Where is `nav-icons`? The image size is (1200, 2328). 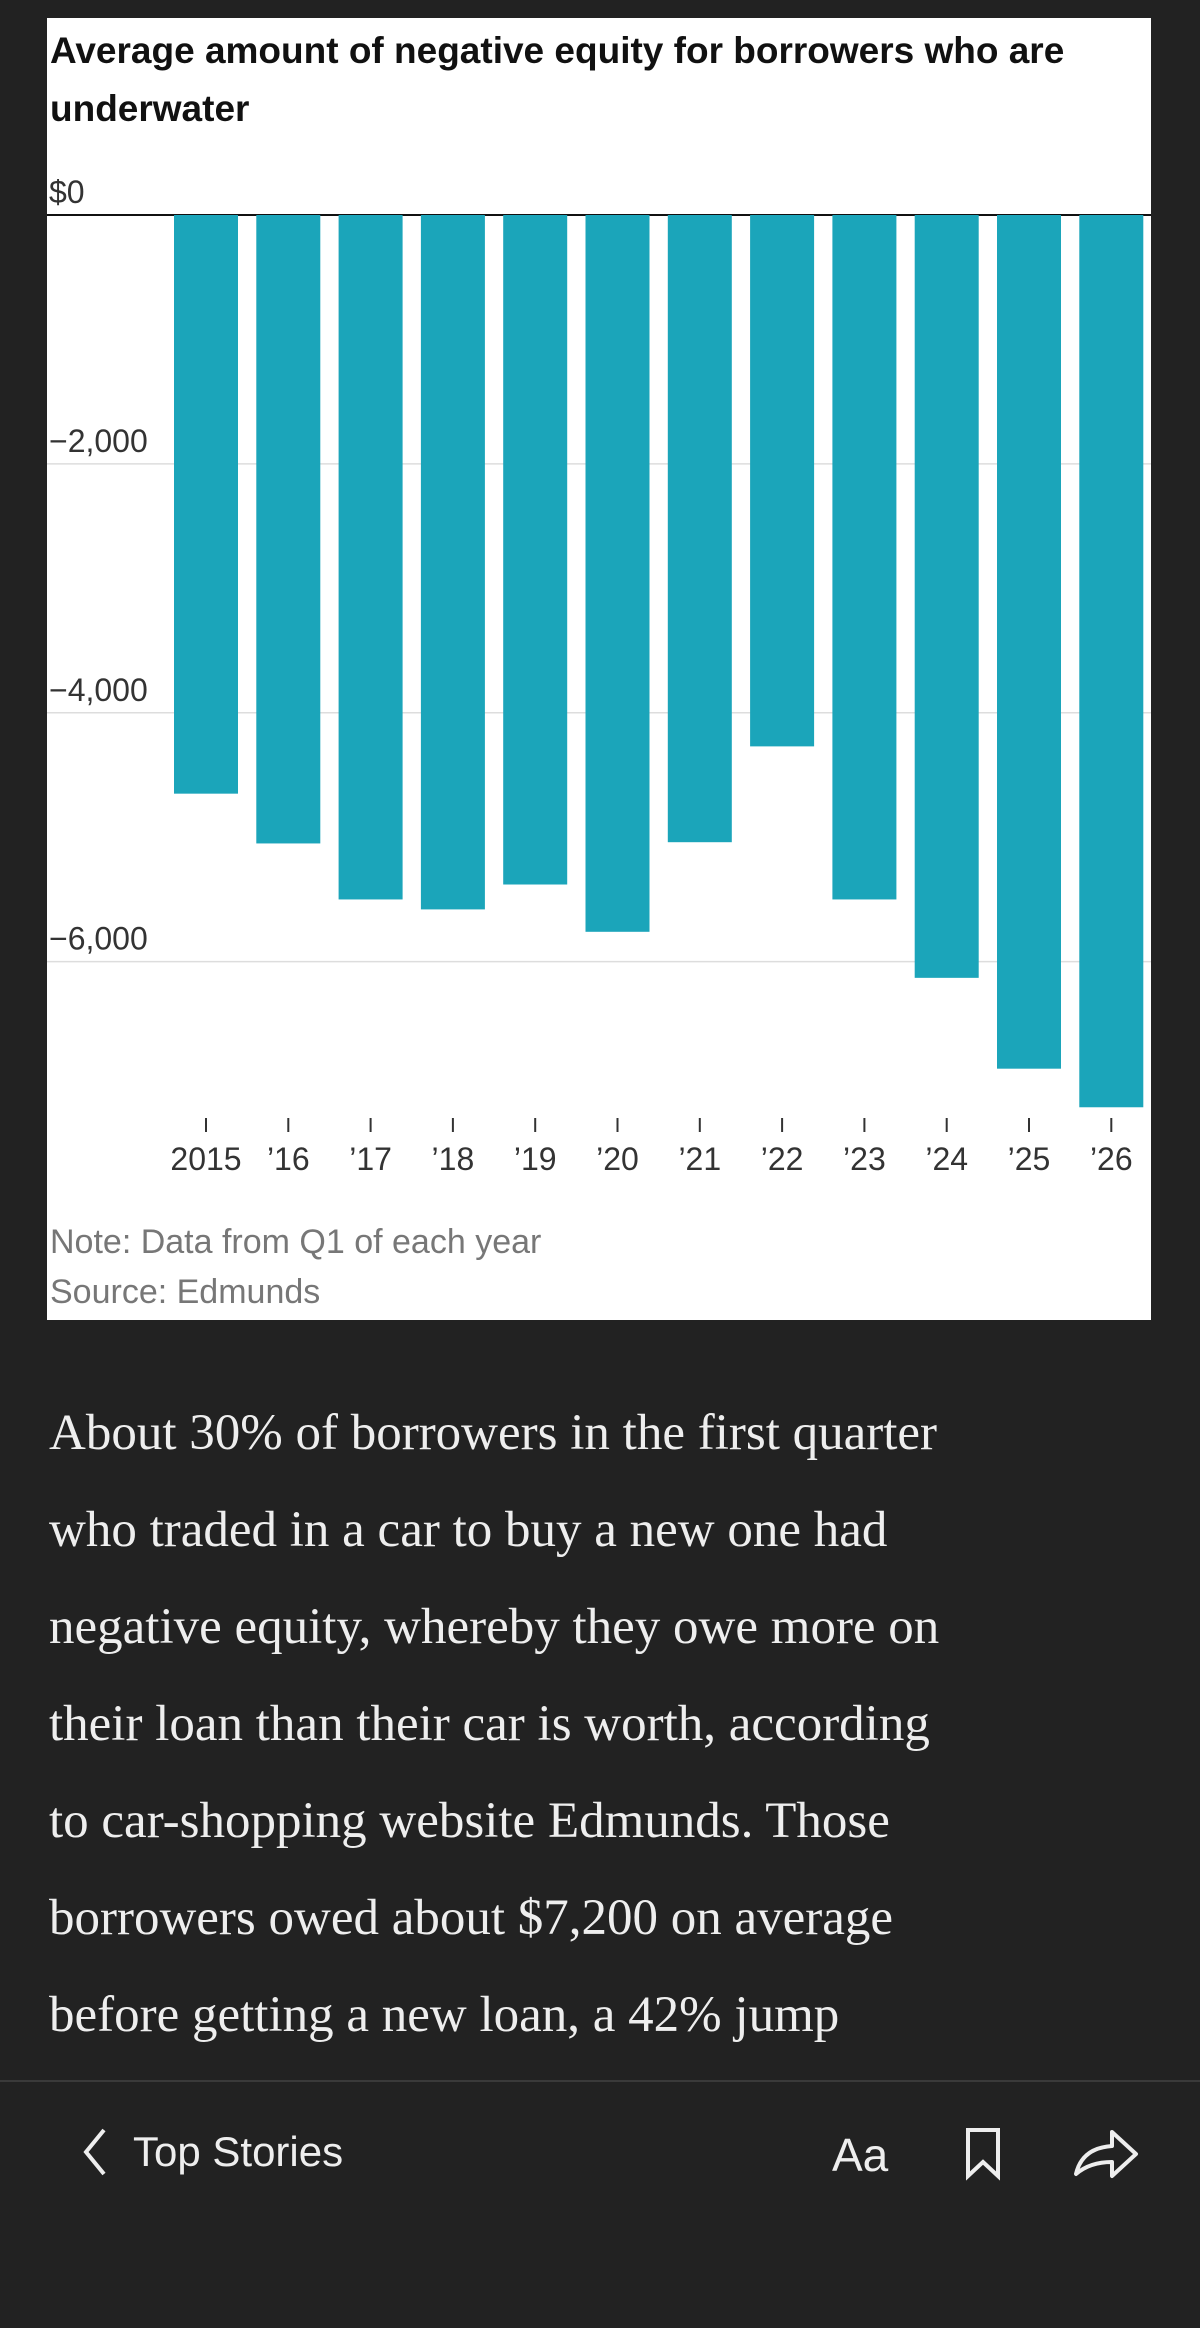
nav-icons is located at coordinates (610, 2154).